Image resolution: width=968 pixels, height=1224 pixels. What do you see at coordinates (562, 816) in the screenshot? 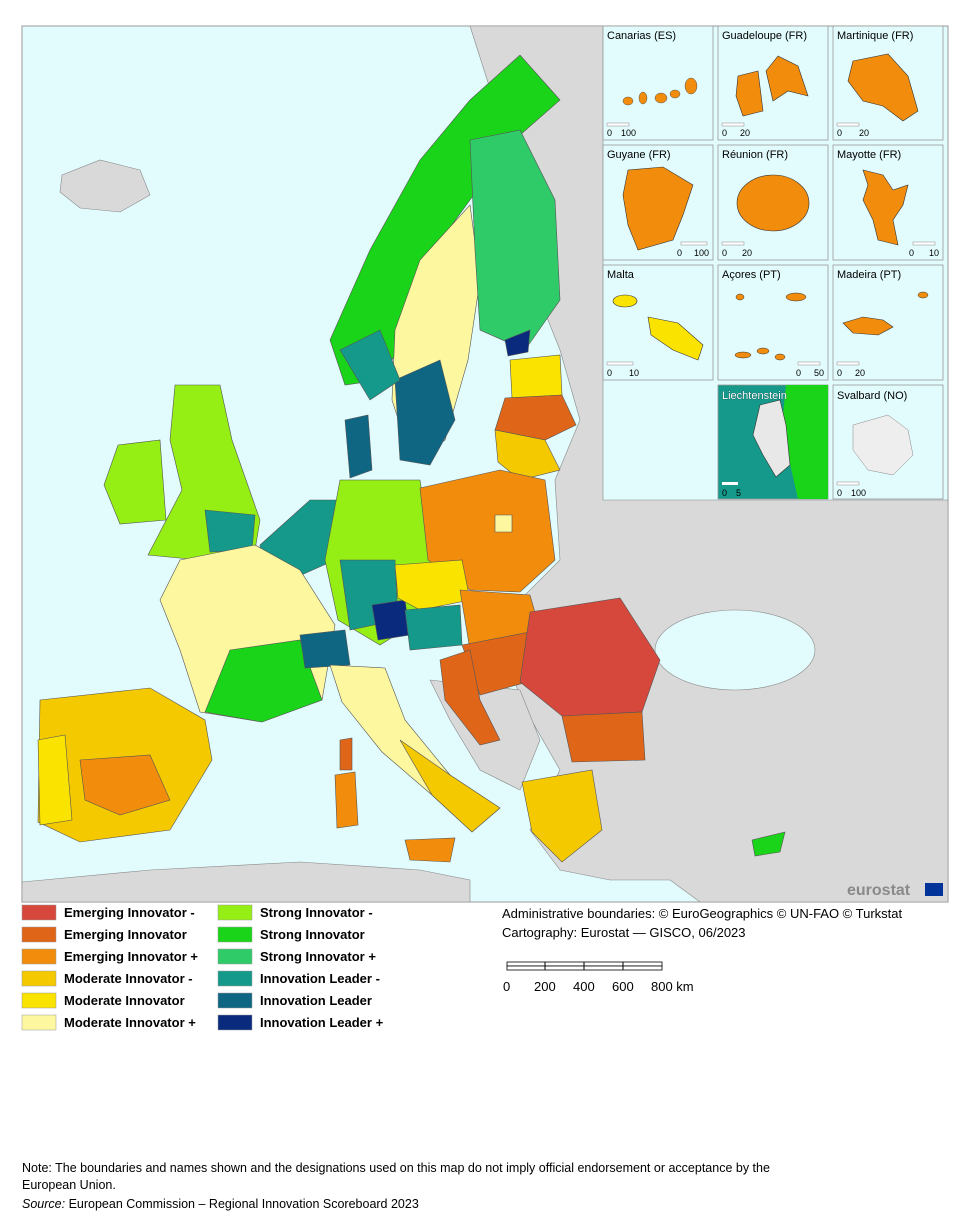
I see `greece` at bounding box center [562, 816].